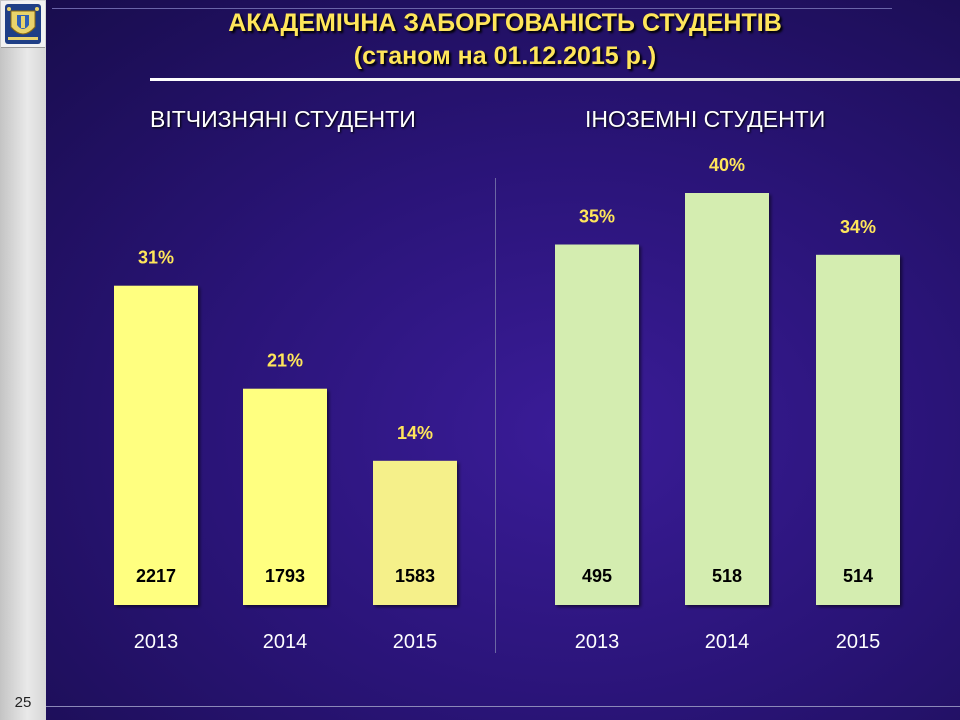 This screenshot has width=960, height=720. What do you see at coordinates (727, 399) in the screenshot?
I see `foreign-bar-2014` at bounding box center [727, 399].